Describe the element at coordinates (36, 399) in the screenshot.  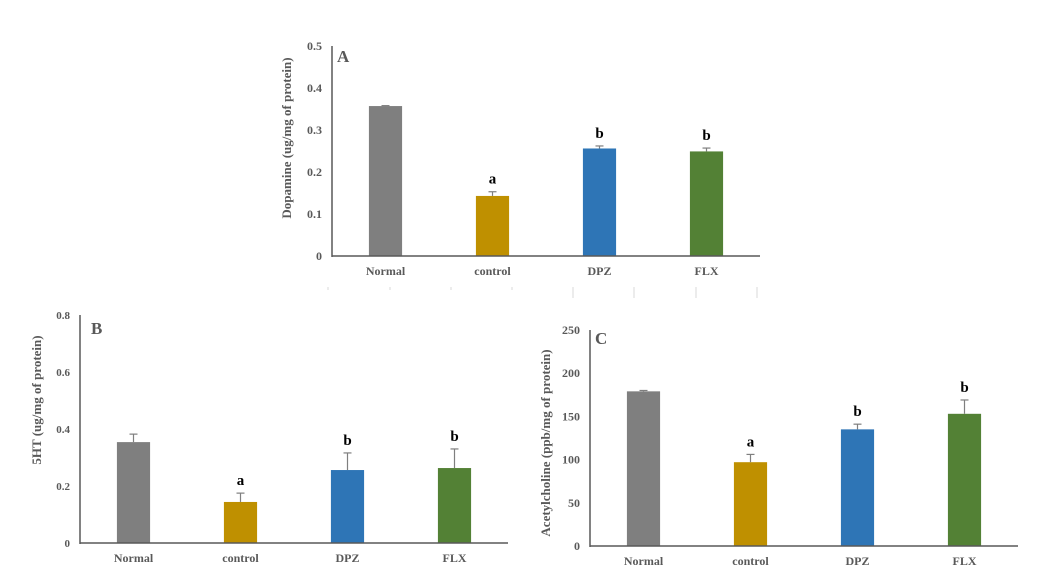
I see `y-axis-label: 5HT (ug/mg of protein)` at that location.